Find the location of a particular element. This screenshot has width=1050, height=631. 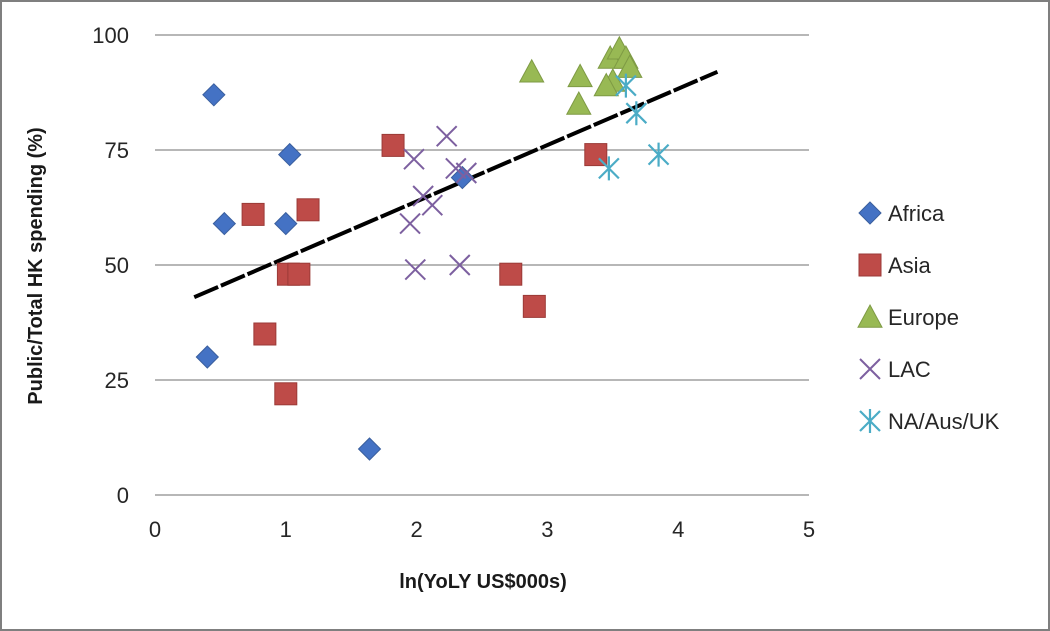

legend: Africa Asia Europe LAC NA/Aus/UK is located at coordinates (928, 317).